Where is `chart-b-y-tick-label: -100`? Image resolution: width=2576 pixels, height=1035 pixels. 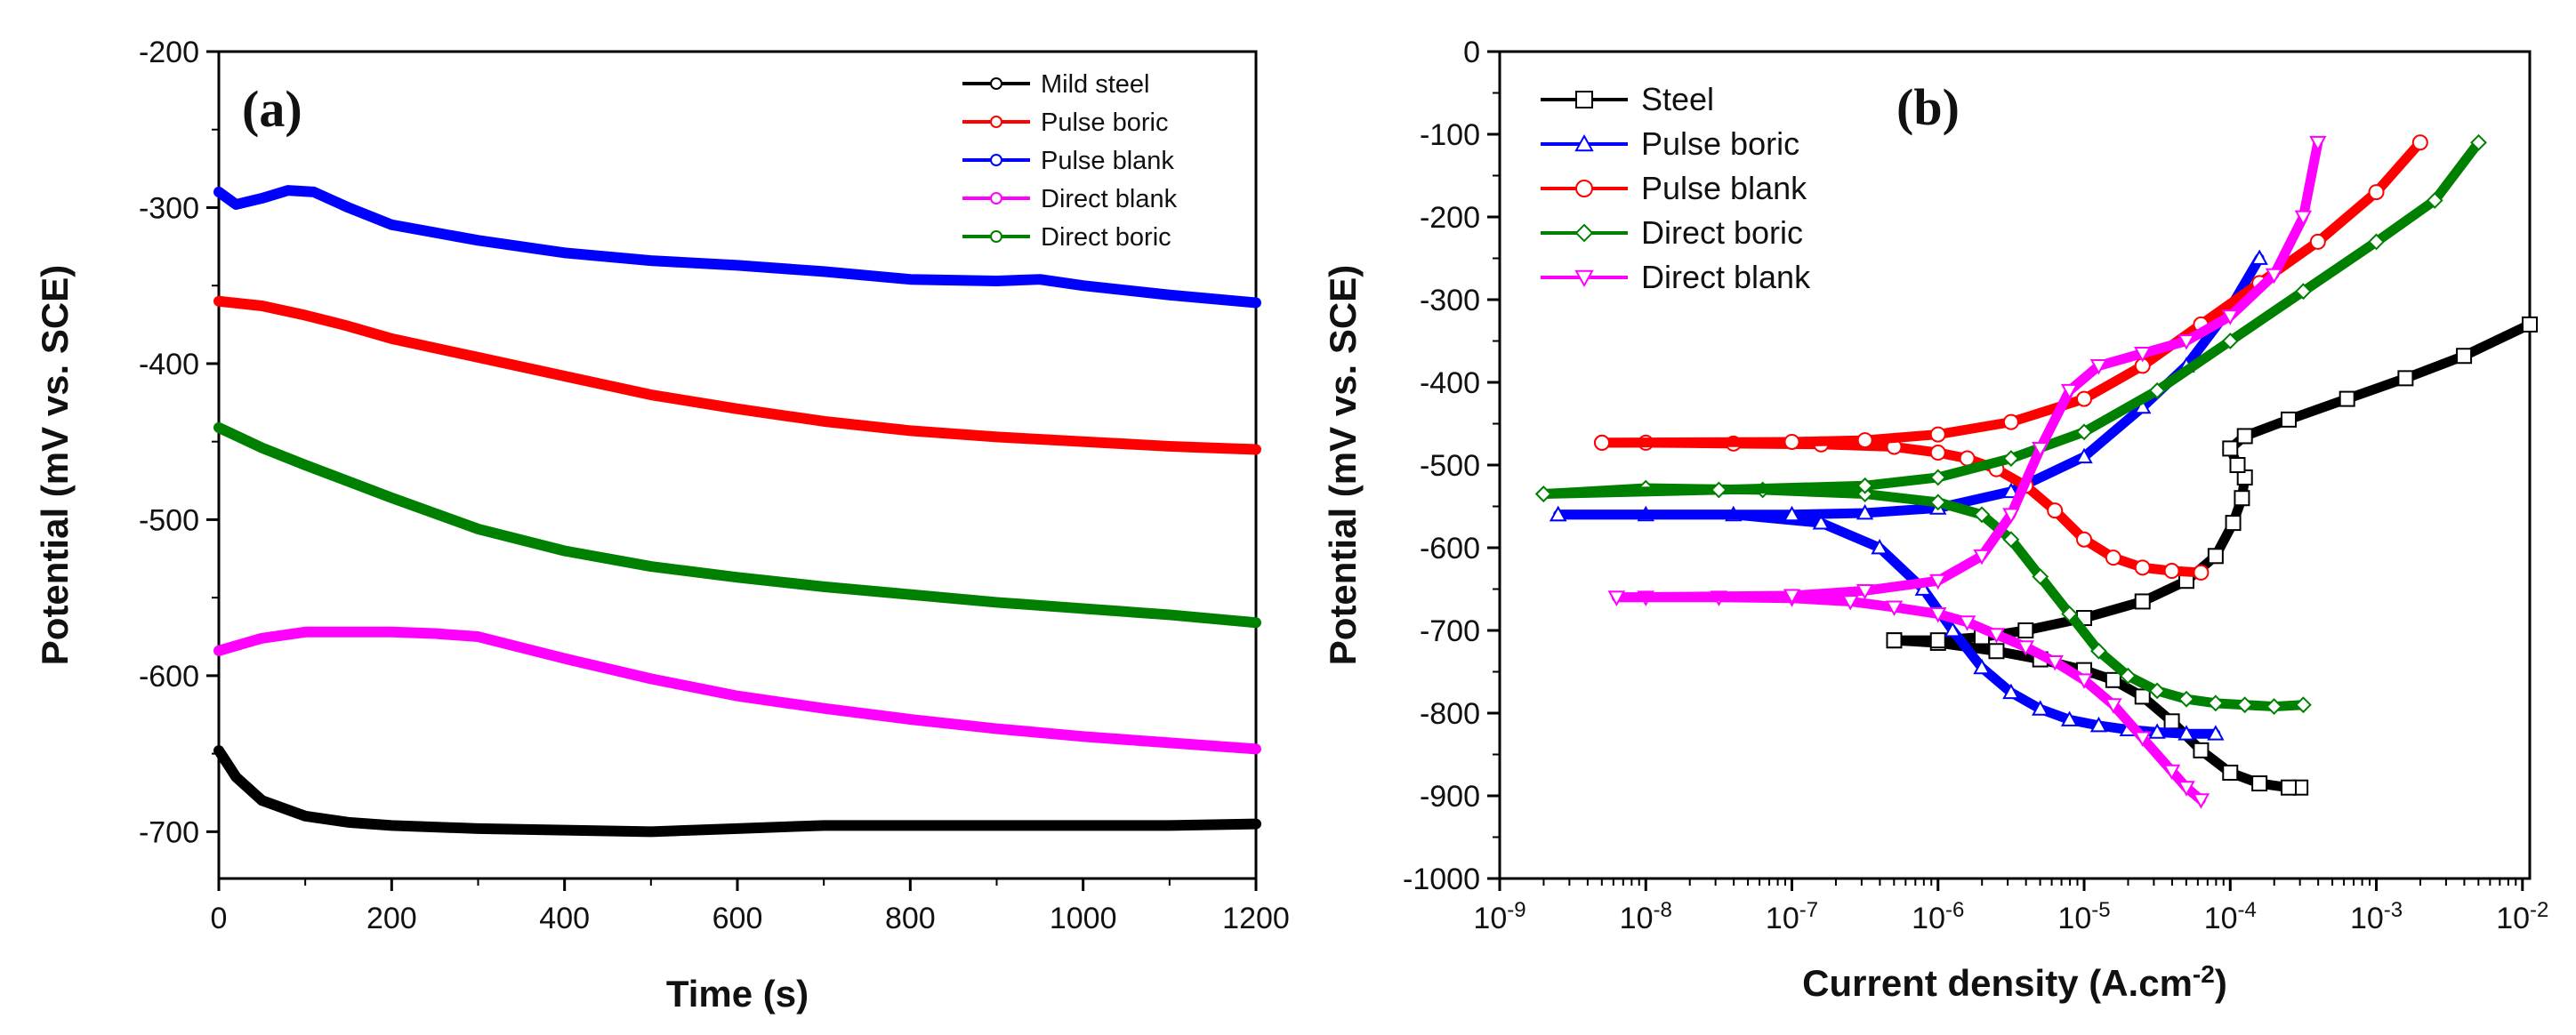 chart-b-y-tick-label: -100 is located at coordinates (1450, 135).